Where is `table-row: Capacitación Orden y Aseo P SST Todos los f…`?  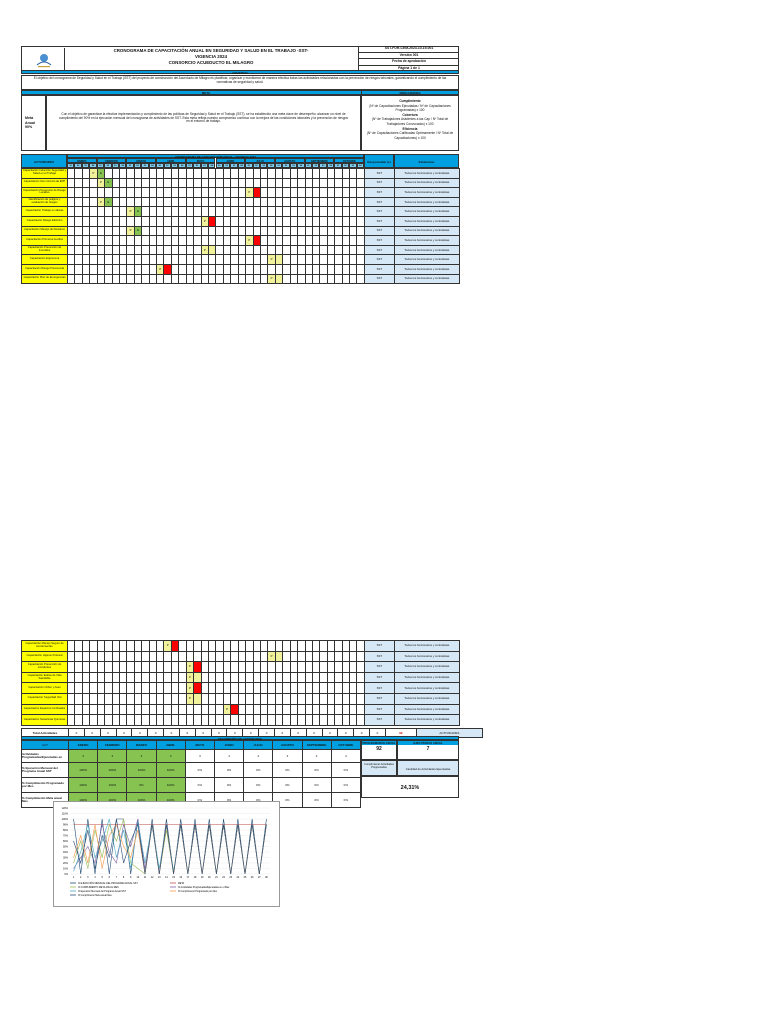
table-row: Capacitación Orden y Aseo P SST Todos los f… is located at coordinates (240, 688).